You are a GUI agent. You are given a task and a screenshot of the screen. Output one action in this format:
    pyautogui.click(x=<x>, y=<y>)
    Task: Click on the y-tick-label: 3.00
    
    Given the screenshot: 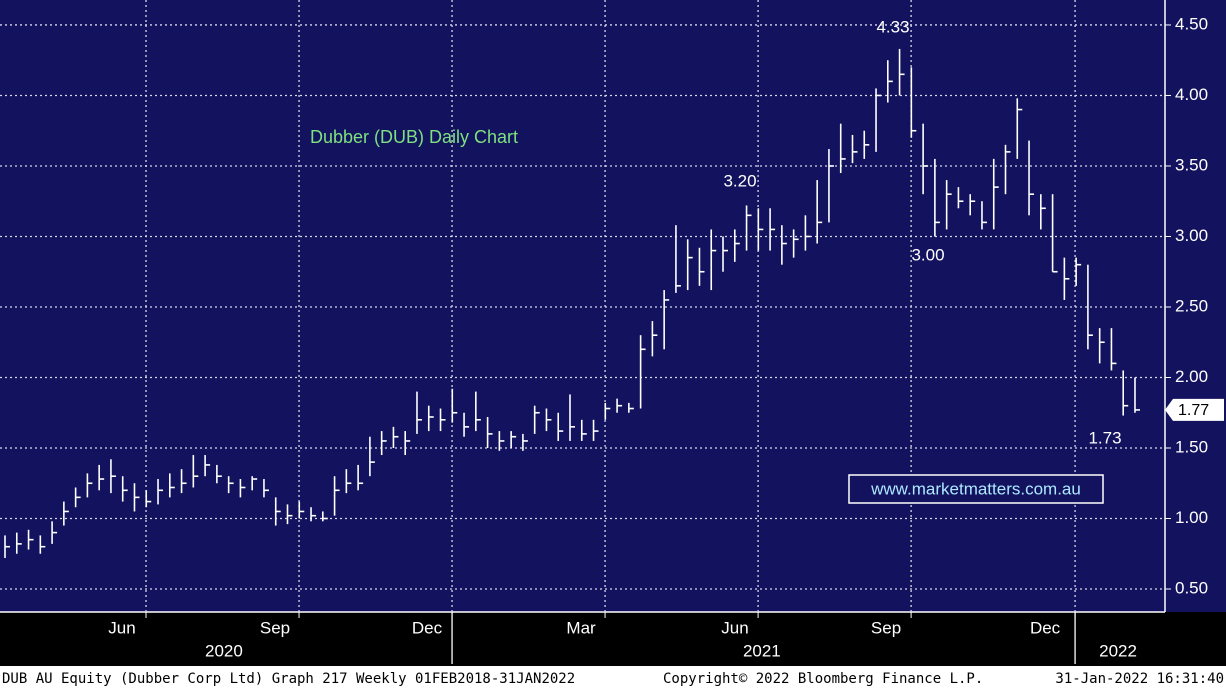 What is the action you would take?
    pyautogui.click(x=1191, y=235)
    